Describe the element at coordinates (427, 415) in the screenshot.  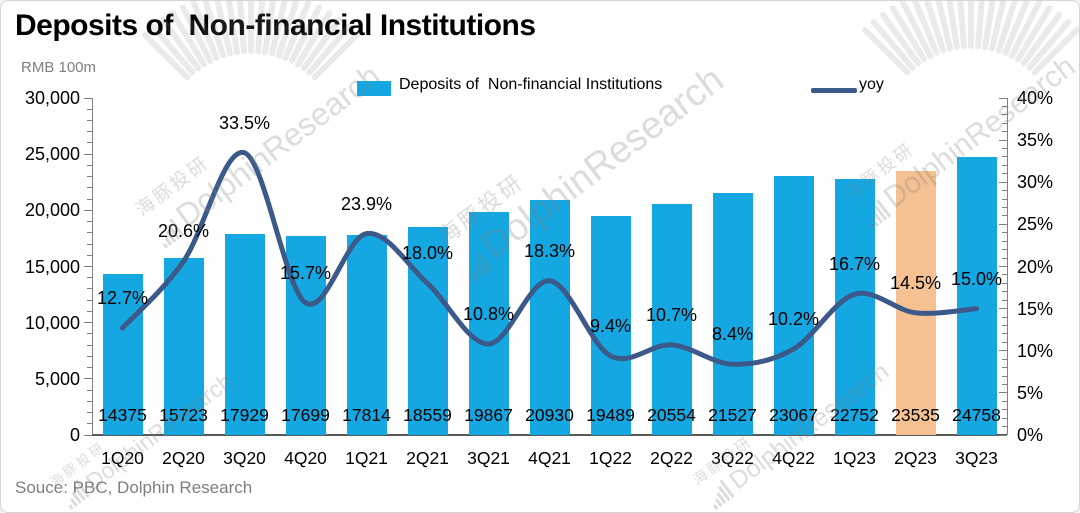
I see `bar-value-label: 18559` at that location.